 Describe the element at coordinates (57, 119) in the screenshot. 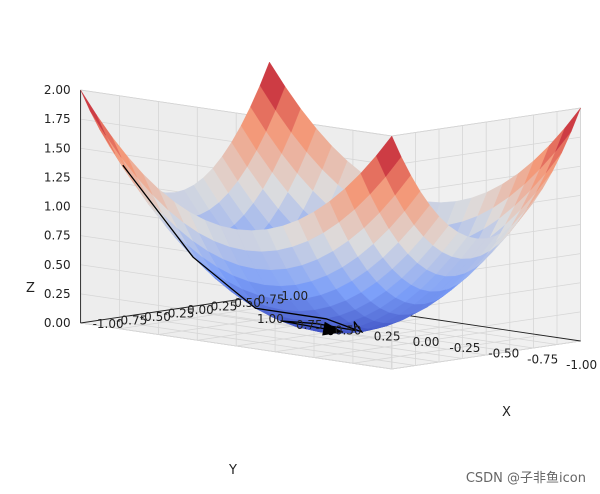

I see `z-tick-label: 1.75` at that location.